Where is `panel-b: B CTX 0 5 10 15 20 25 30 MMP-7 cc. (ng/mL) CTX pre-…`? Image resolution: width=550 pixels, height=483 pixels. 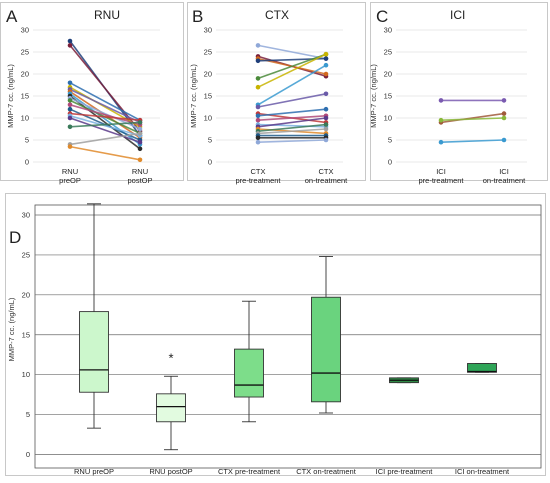 panel-b: B CTX 0 5 10 15 20 25 30 MMP-7 cc. (ng/mL) CTX pre-… is located at coordinates (276, 93).